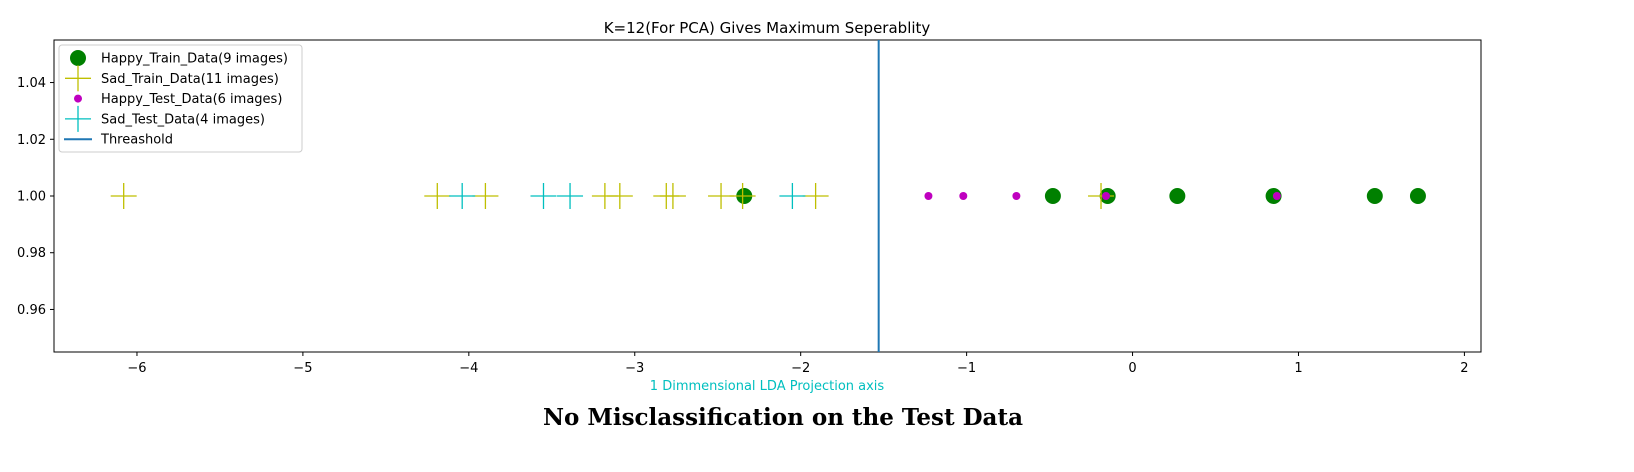 This screenshot has height=472, width=1634. I want to click on legend-label: Happy_Train_Data(9 images), so click(194, 59).